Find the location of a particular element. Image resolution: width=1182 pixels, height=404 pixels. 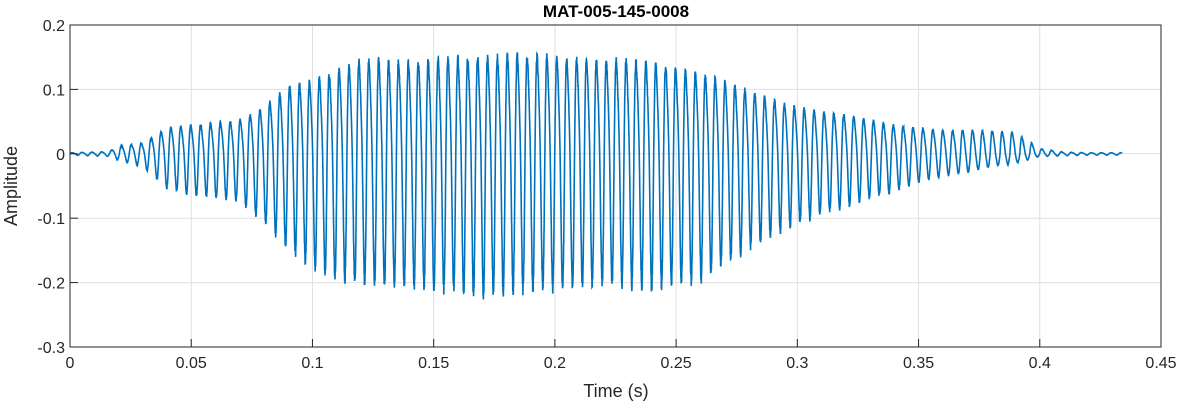

x-tick-label: 0.4 is located at coordinates (1040, 363).